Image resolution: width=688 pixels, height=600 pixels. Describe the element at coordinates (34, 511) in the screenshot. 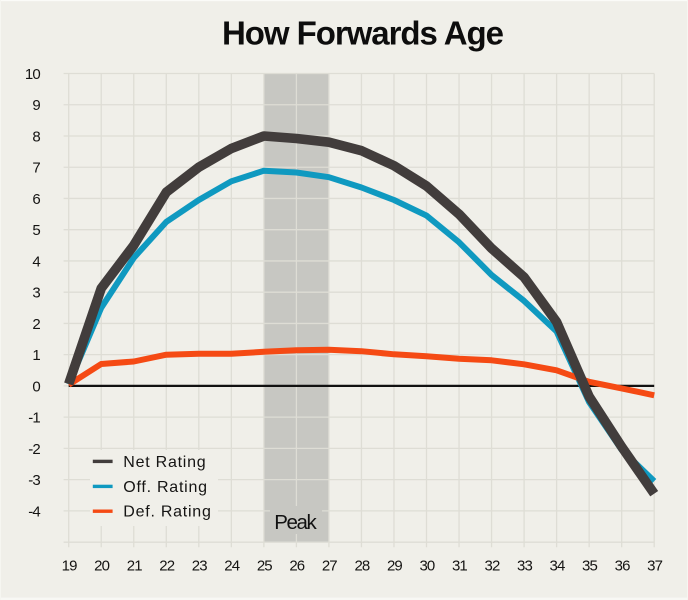

I see `svg-text: -4` at that location.